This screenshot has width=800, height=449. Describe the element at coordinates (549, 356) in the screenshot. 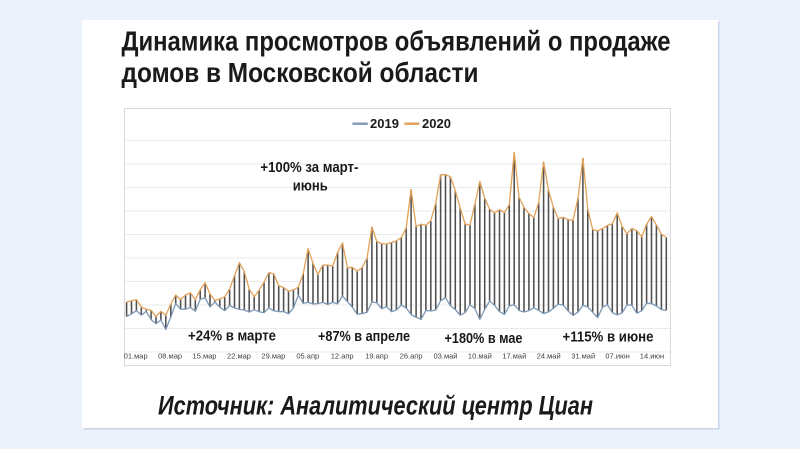

I see `svg-text: 24.май` at that location.